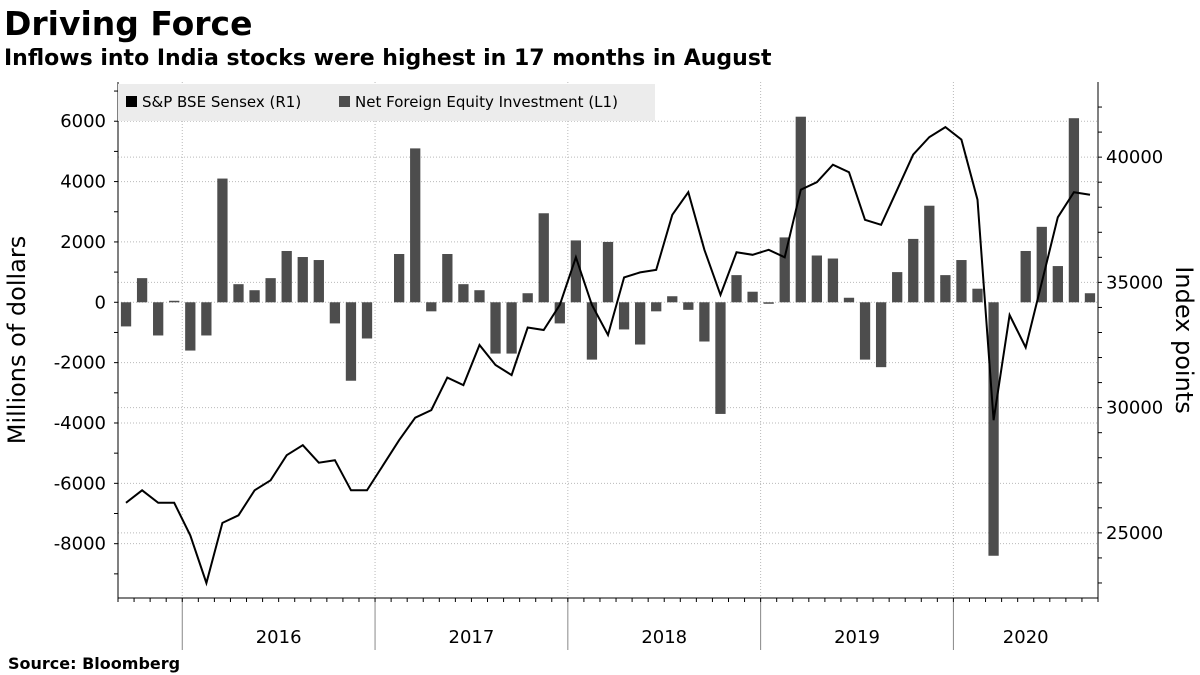 The height and width of the screenshot is (675, 1200). I want to click on left-tick-label: -8000, so click(80, 544).